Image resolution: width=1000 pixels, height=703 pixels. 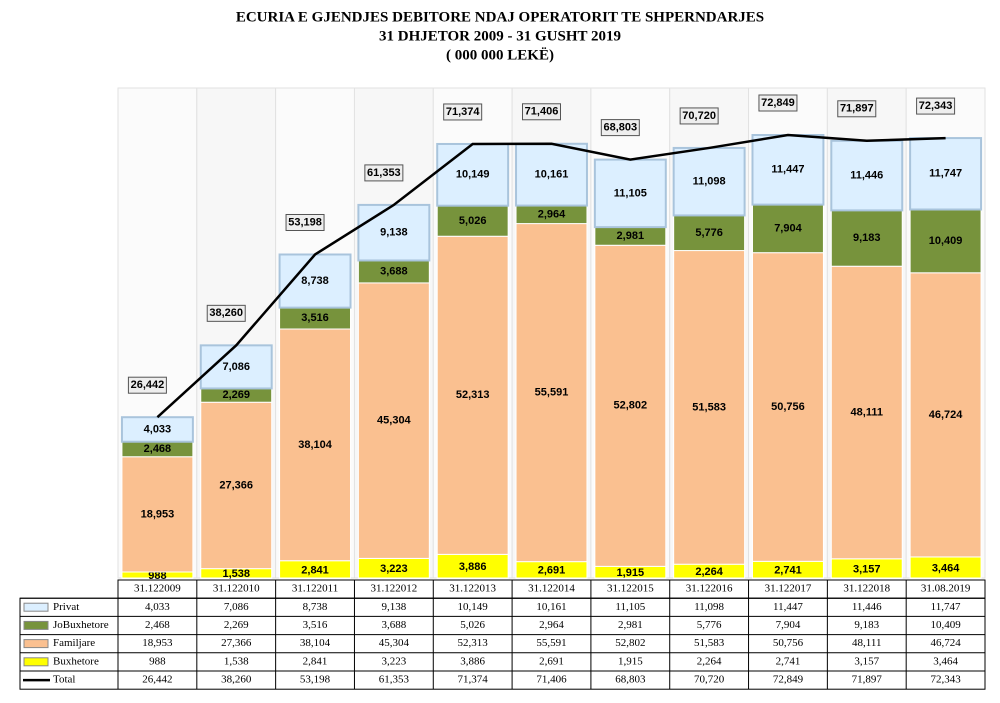 I want to click on table-cell: 1,538, so click(x=236, y=661).